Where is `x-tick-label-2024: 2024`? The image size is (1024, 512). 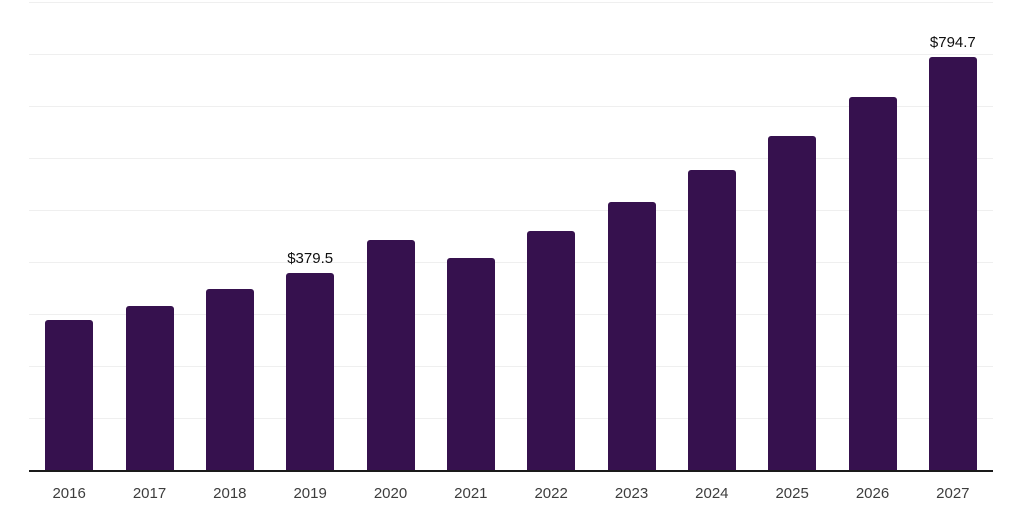 x-tick-label-2024: 2024 is located at coordinates (712, 493).